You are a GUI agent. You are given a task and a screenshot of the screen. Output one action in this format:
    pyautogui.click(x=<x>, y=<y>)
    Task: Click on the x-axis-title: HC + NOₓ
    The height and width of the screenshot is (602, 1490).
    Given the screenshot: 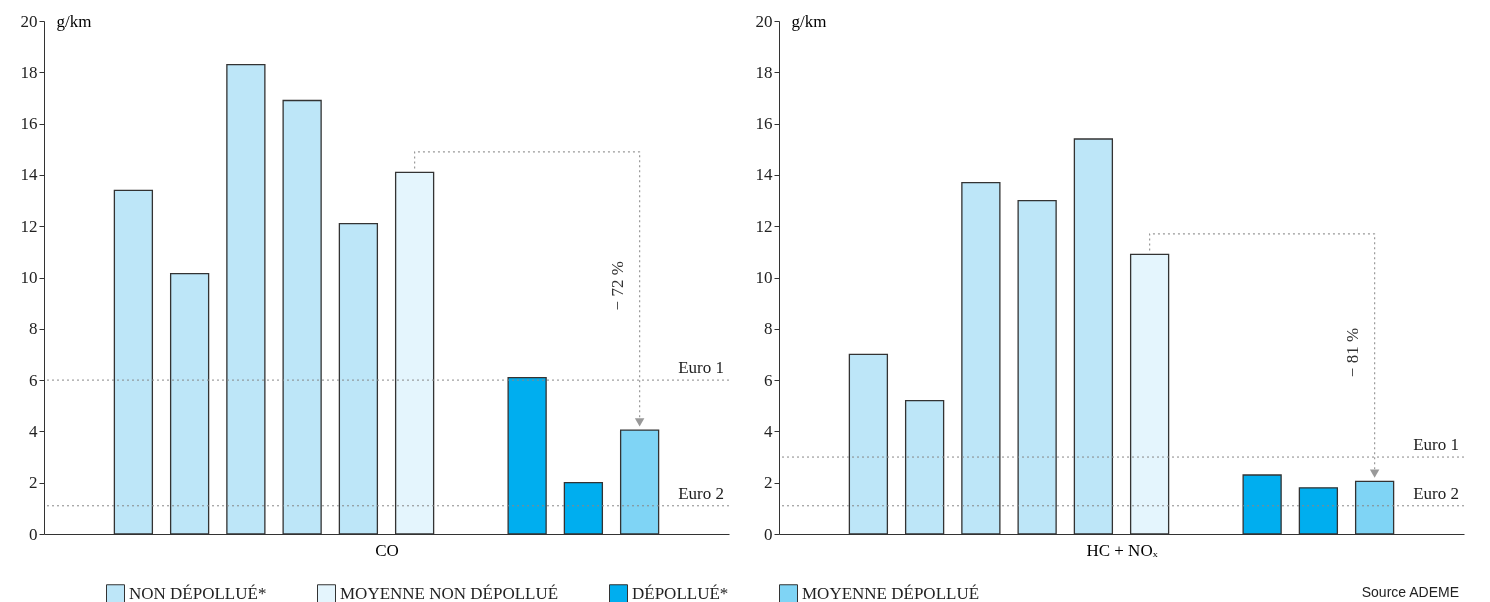 What is the action you would take?
    pyautogui.click(x=1122, y=550)
    